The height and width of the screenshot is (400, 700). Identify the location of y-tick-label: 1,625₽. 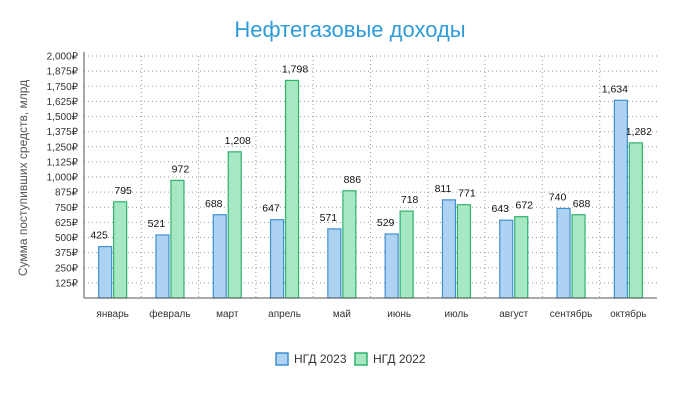
(63, 102).